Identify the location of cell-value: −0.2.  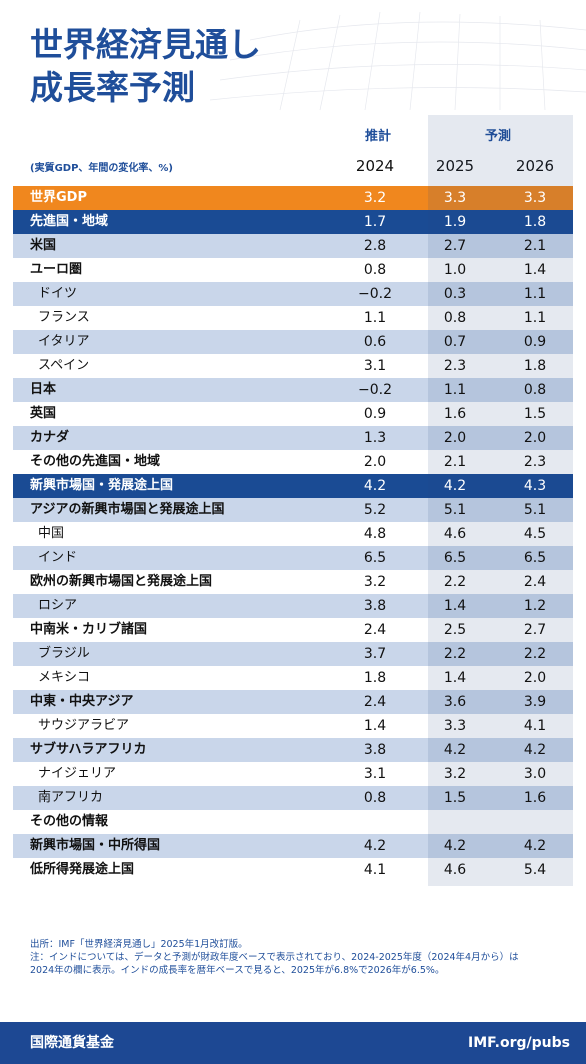
(375, 390).